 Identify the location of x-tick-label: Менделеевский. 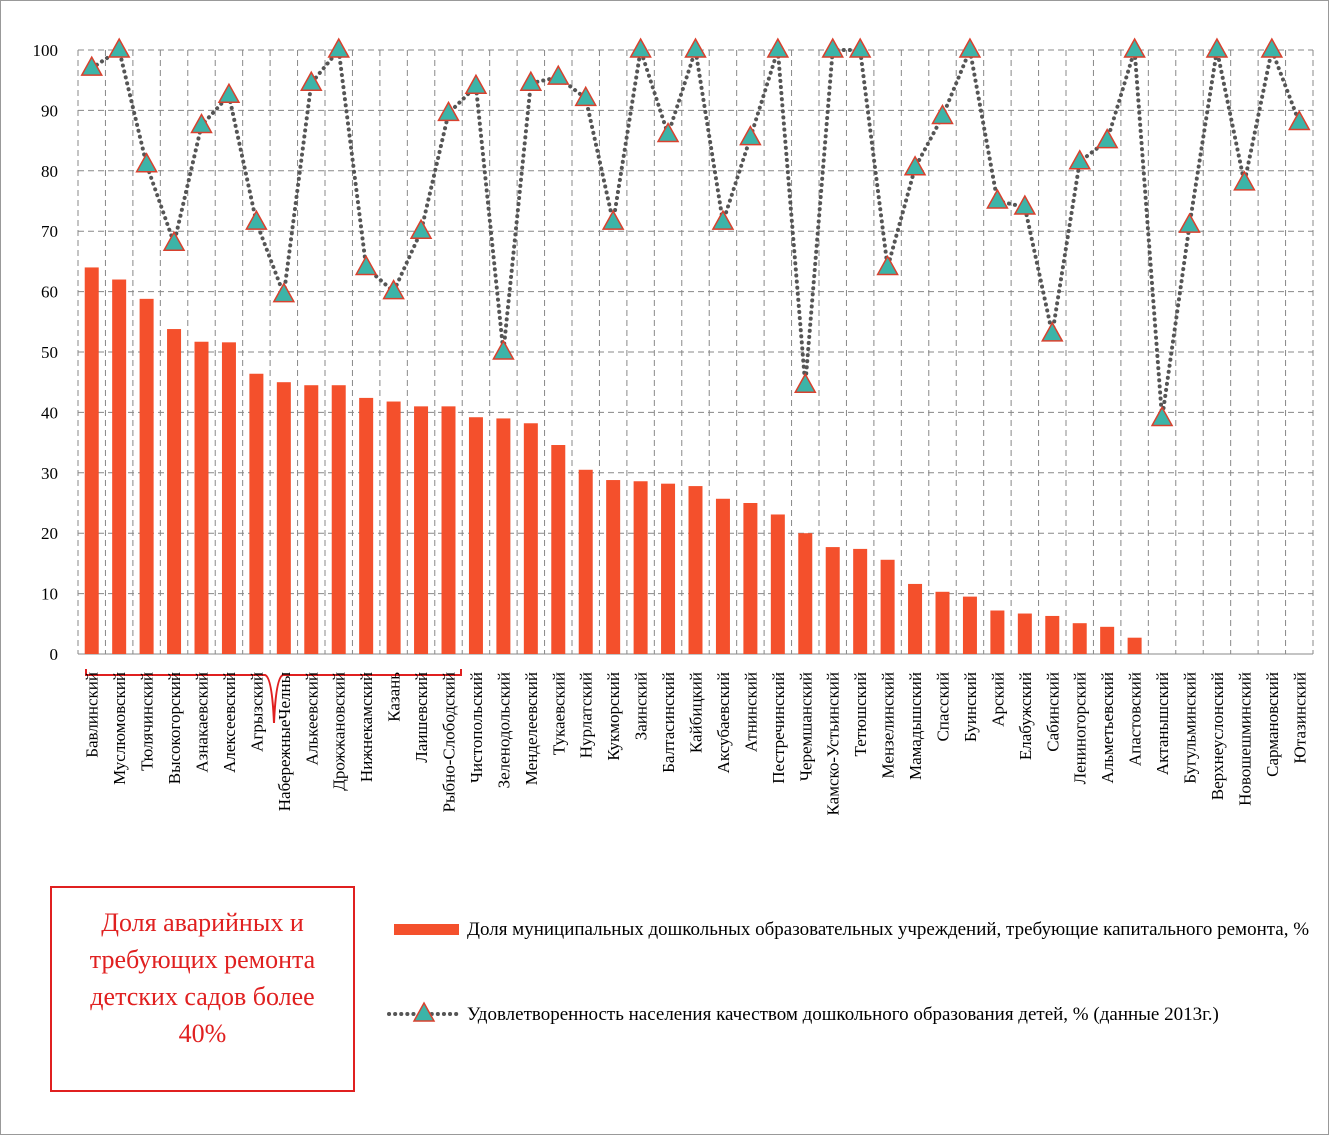
(531, 728).